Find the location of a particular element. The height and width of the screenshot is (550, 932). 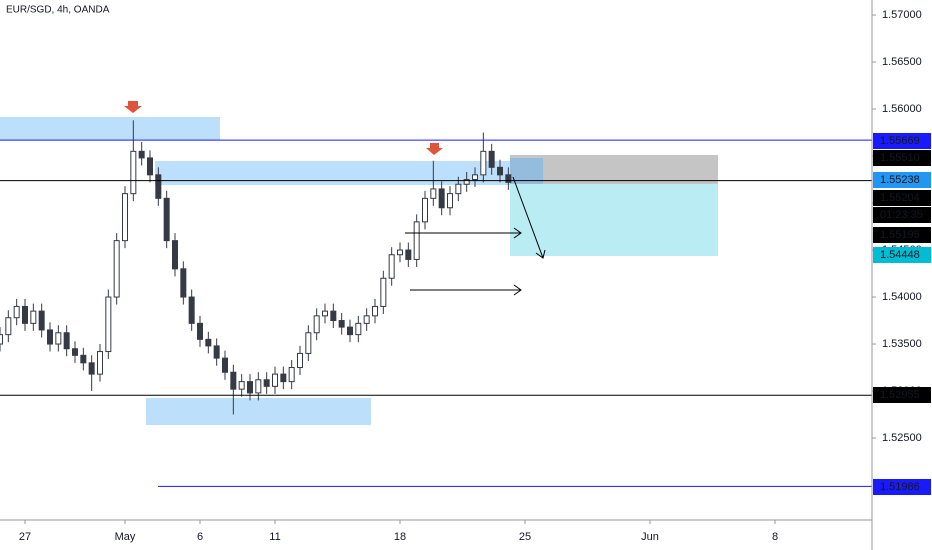

target-box is located at coordinates (614, 220).